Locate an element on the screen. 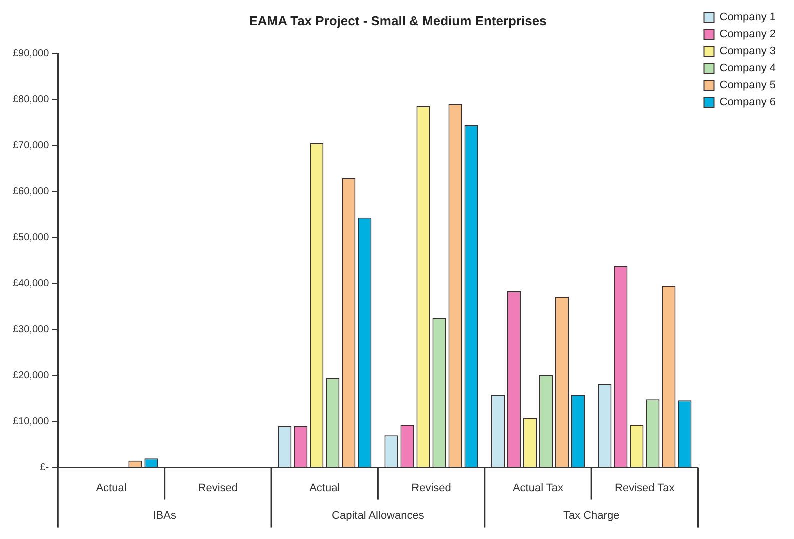 This screenshot has height=539, width=794. legend-label: Company 6 is located at coordinates (748, 102).